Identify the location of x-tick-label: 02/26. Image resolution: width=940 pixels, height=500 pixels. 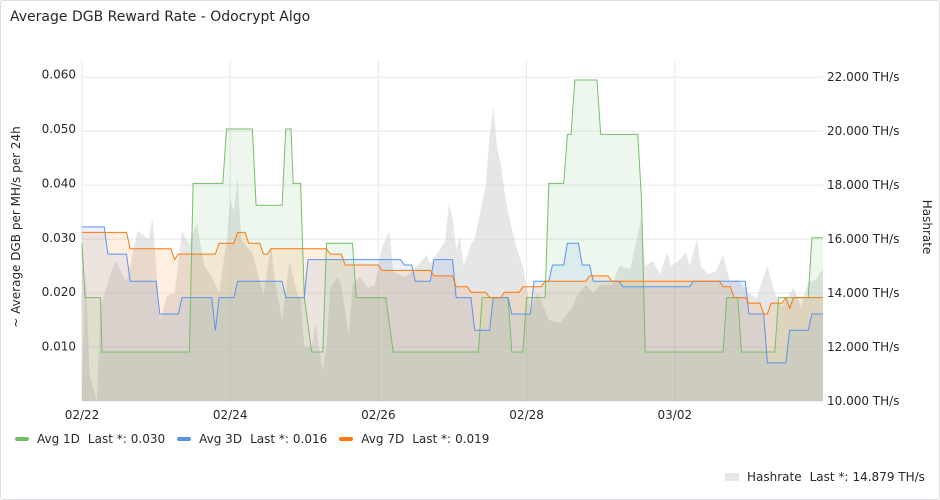
(378, 414).